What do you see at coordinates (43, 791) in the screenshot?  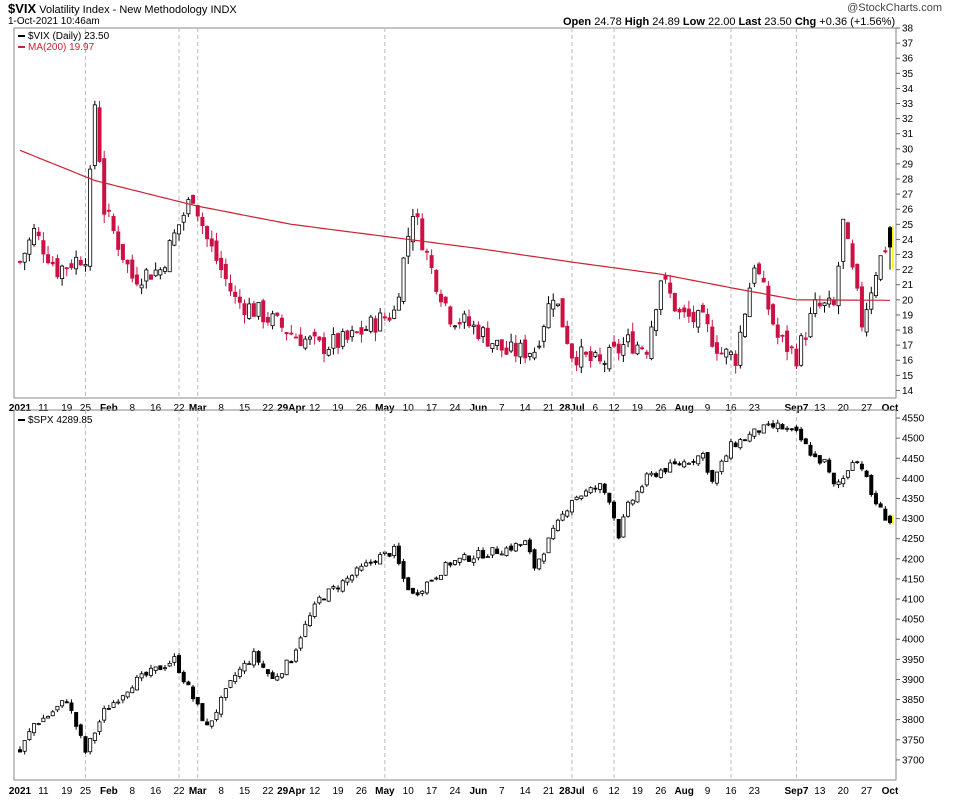 I see `x-tick-label: 11` at bounding box center [43, 791].